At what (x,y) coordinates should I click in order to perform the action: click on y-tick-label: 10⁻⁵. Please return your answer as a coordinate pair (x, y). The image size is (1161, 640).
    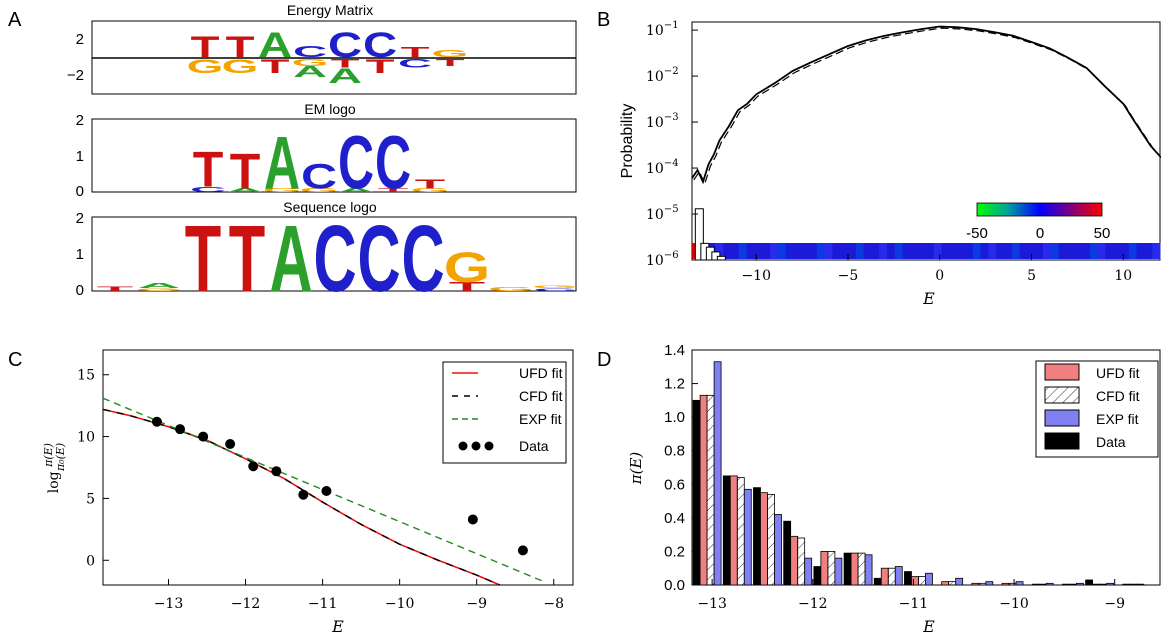
    Looking at the image, I should click on (662, 213).